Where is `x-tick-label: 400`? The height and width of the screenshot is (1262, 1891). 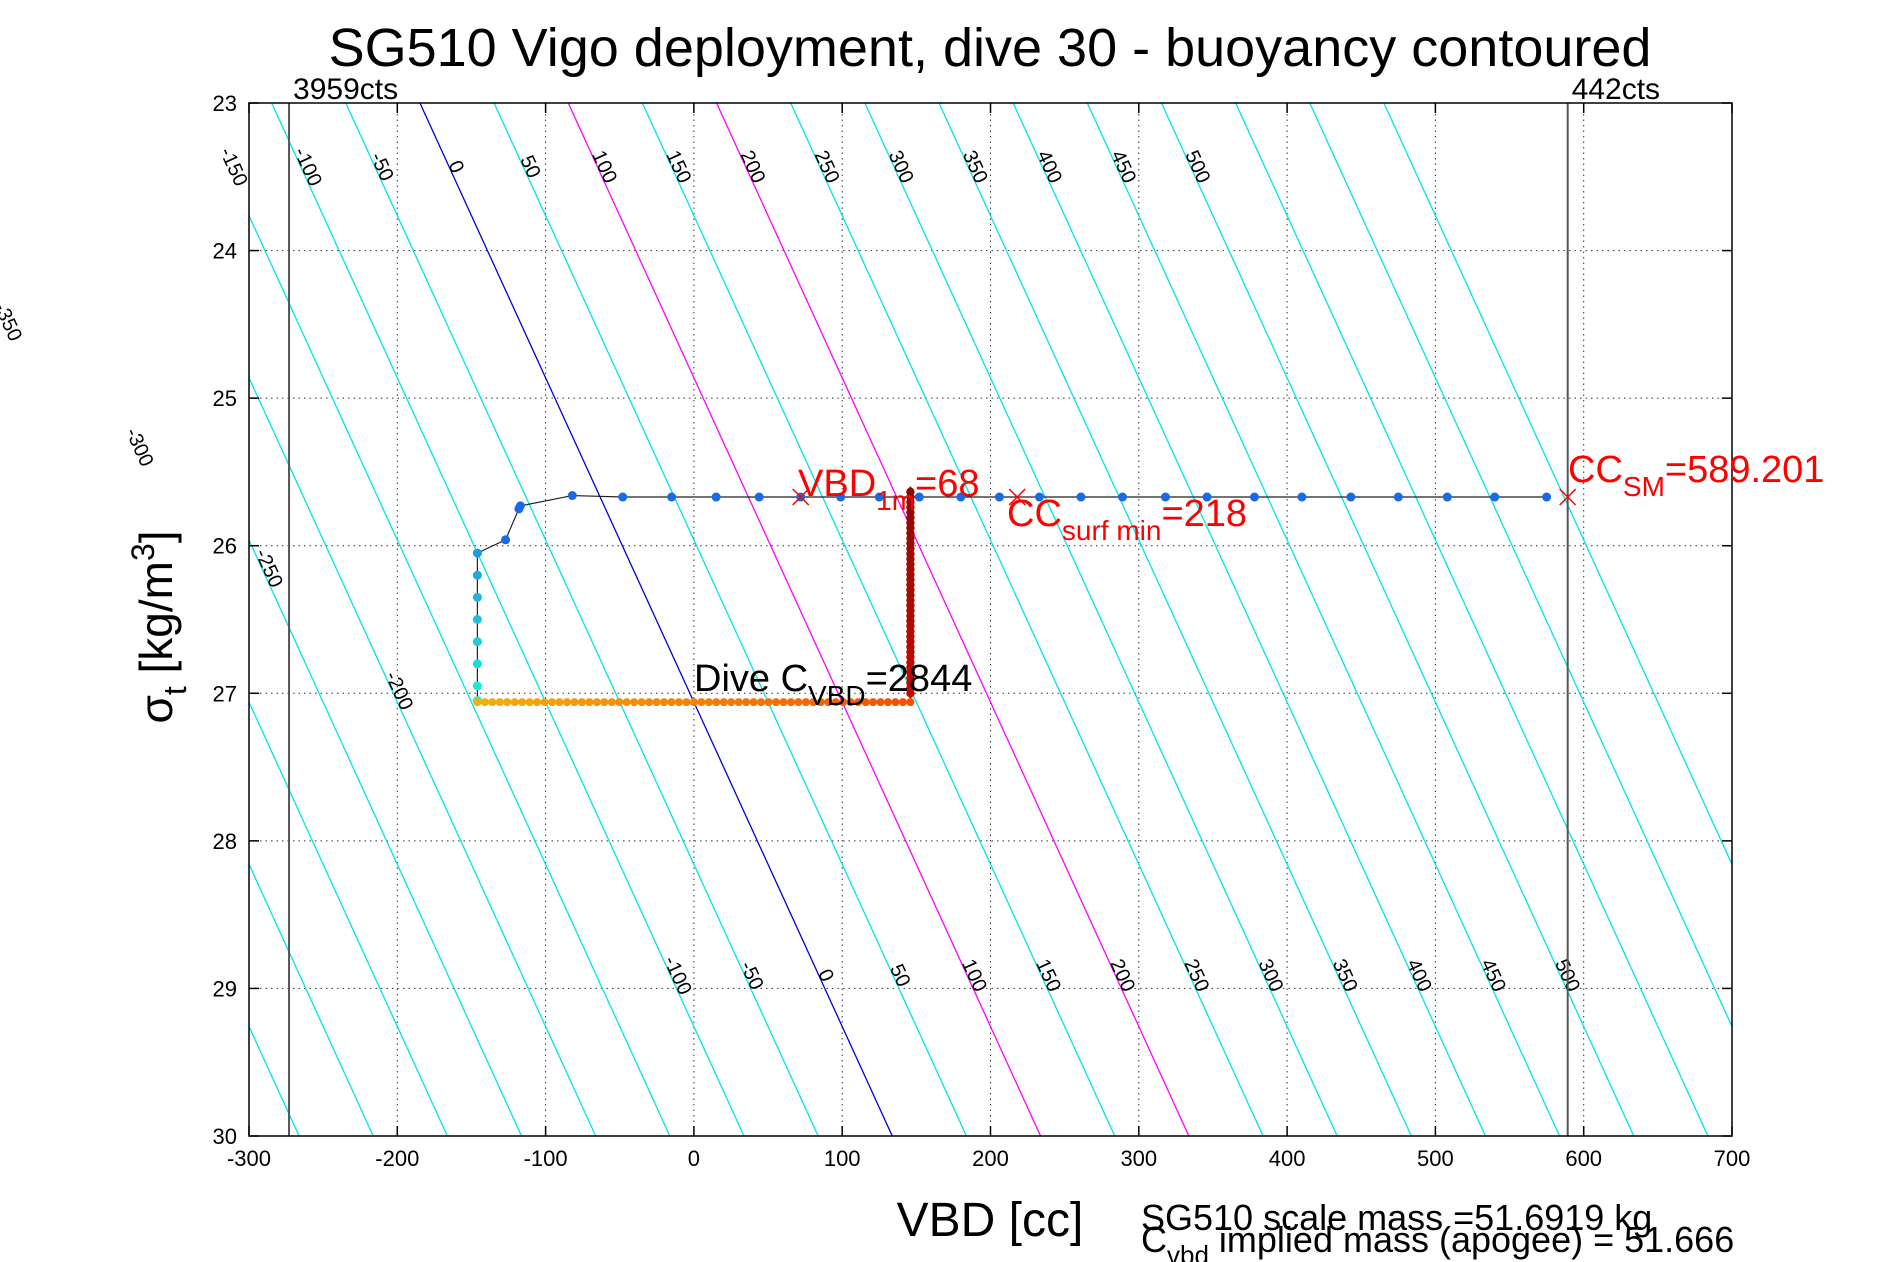 x-tick-label: 400 is located at coordinates (1287, 1158).